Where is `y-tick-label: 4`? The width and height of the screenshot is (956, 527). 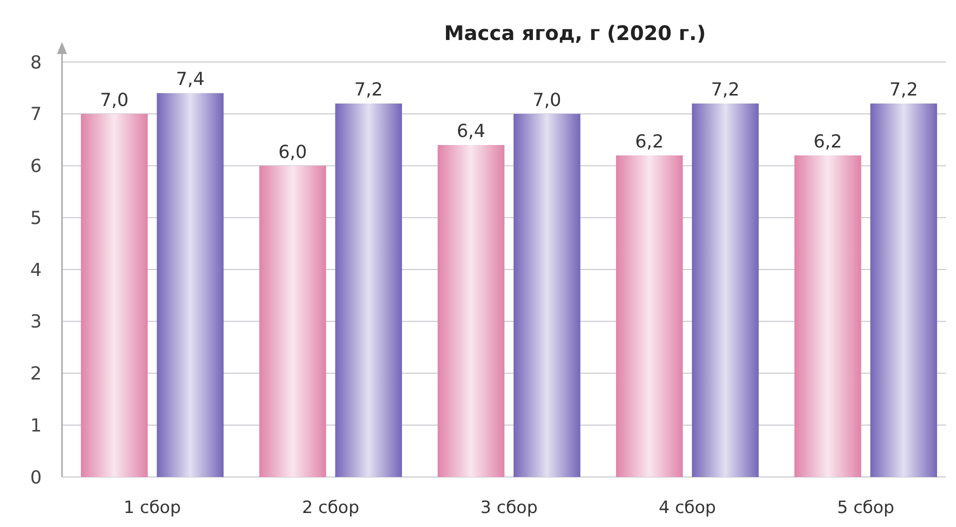 y-tick-label: 4 is located at coordinates (36, 270).